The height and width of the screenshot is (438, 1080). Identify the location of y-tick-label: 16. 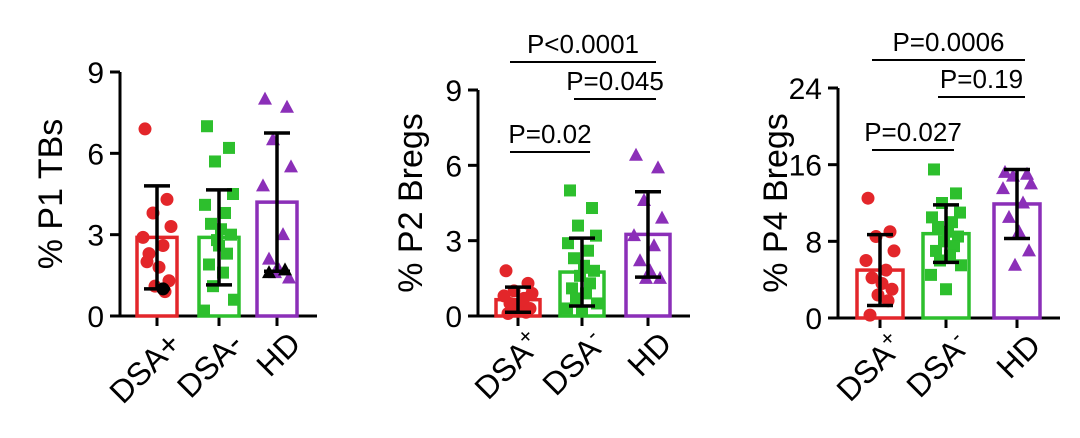
(805, 166).